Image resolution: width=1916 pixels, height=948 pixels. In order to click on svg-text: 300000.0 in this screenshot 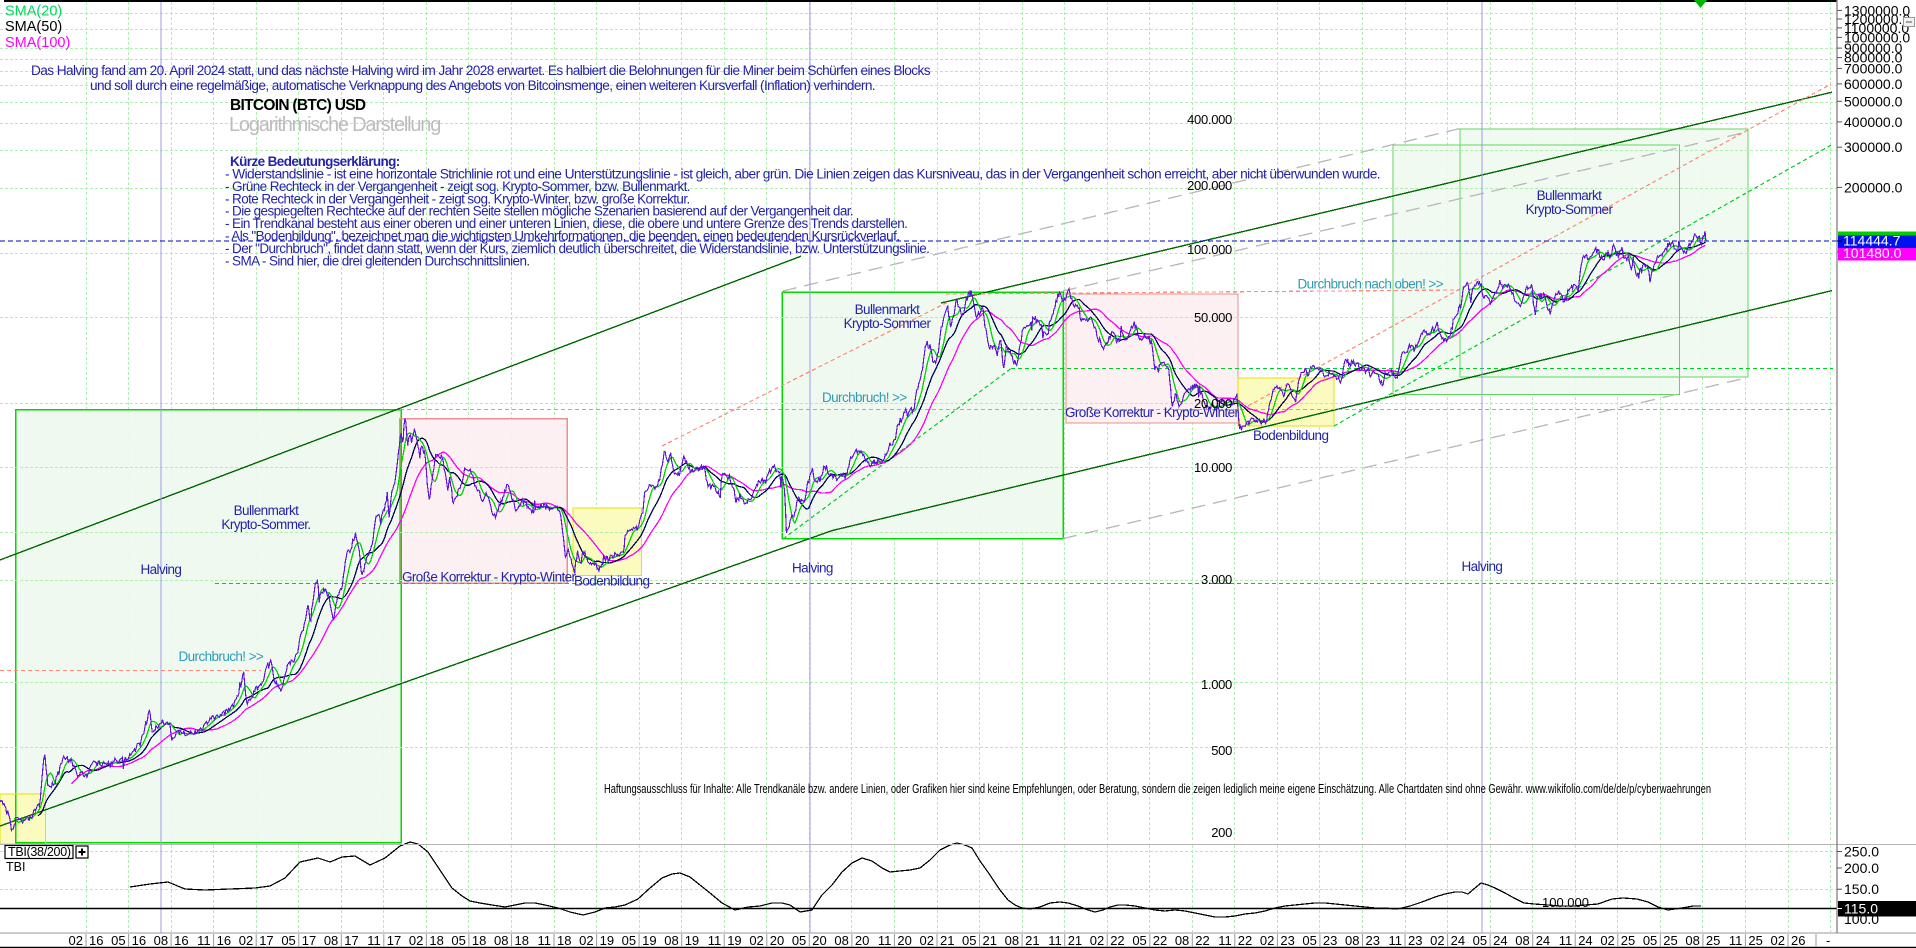, I will do `click(1873, 147)`.